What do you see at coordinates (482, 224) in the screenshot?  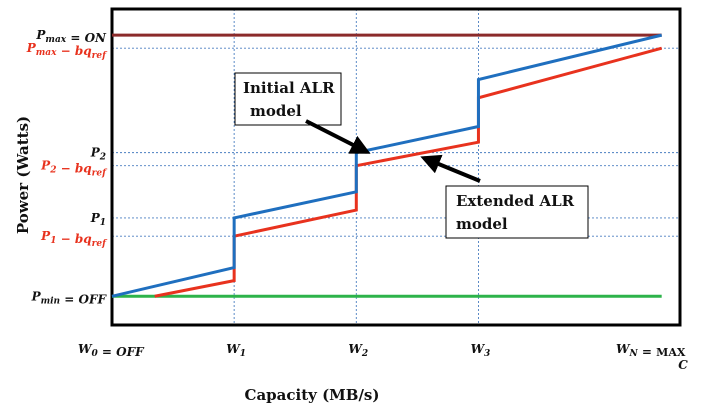 I see `extended-alr-label-line2: model` at bounding box center [482, 224].